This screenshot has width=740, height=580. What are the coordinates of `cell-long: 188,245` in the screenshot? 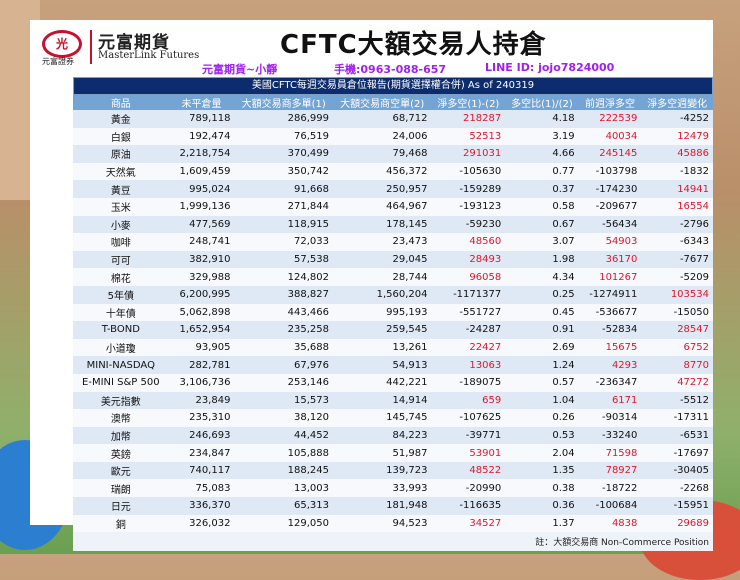 It's located at (283, 470).